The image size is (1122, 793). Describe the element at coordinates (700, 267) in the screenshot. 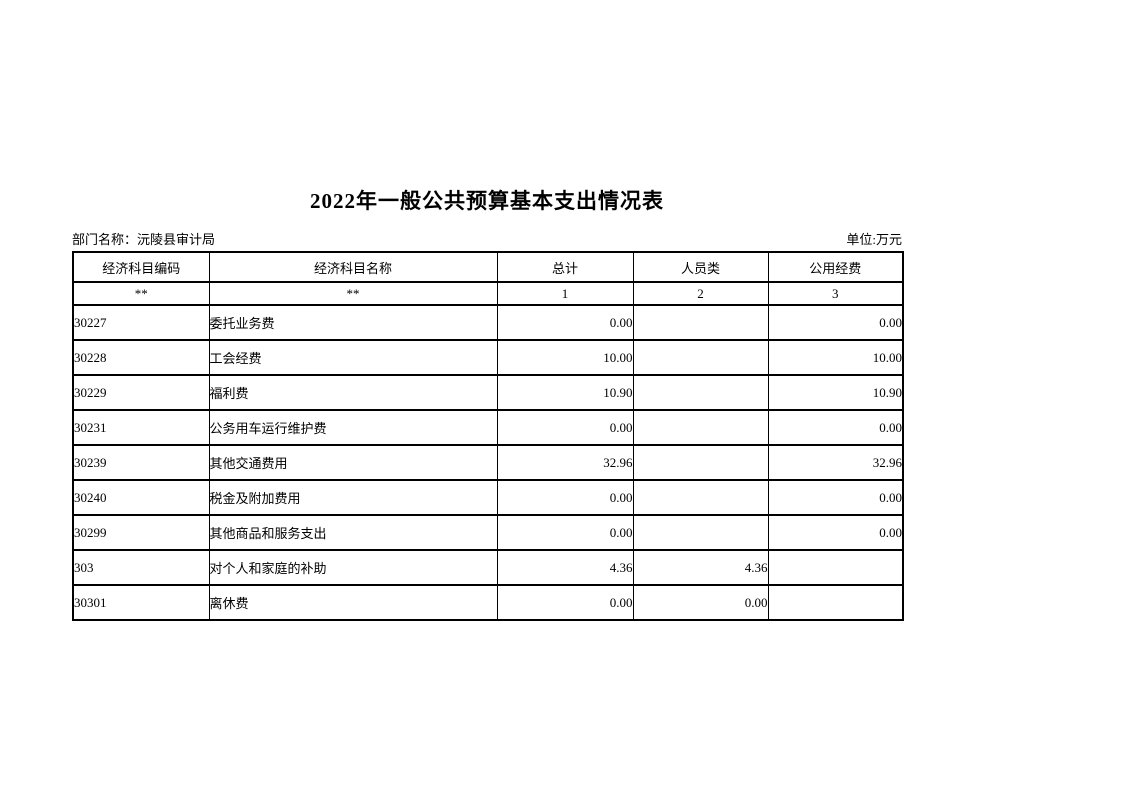

I see `col-header-personnel: 人员类` at that location.